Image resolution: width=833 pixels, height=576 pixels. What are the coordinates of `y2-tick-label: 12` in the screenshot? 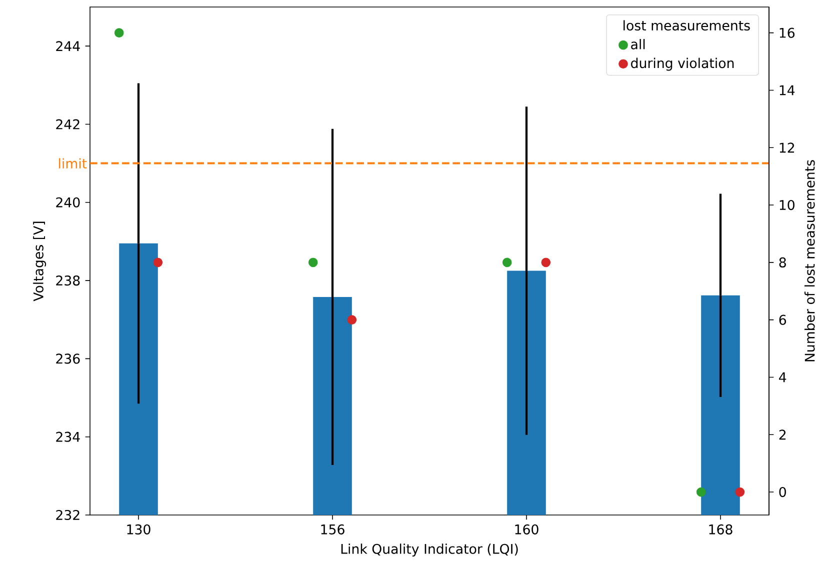 It's located at (787, 147).